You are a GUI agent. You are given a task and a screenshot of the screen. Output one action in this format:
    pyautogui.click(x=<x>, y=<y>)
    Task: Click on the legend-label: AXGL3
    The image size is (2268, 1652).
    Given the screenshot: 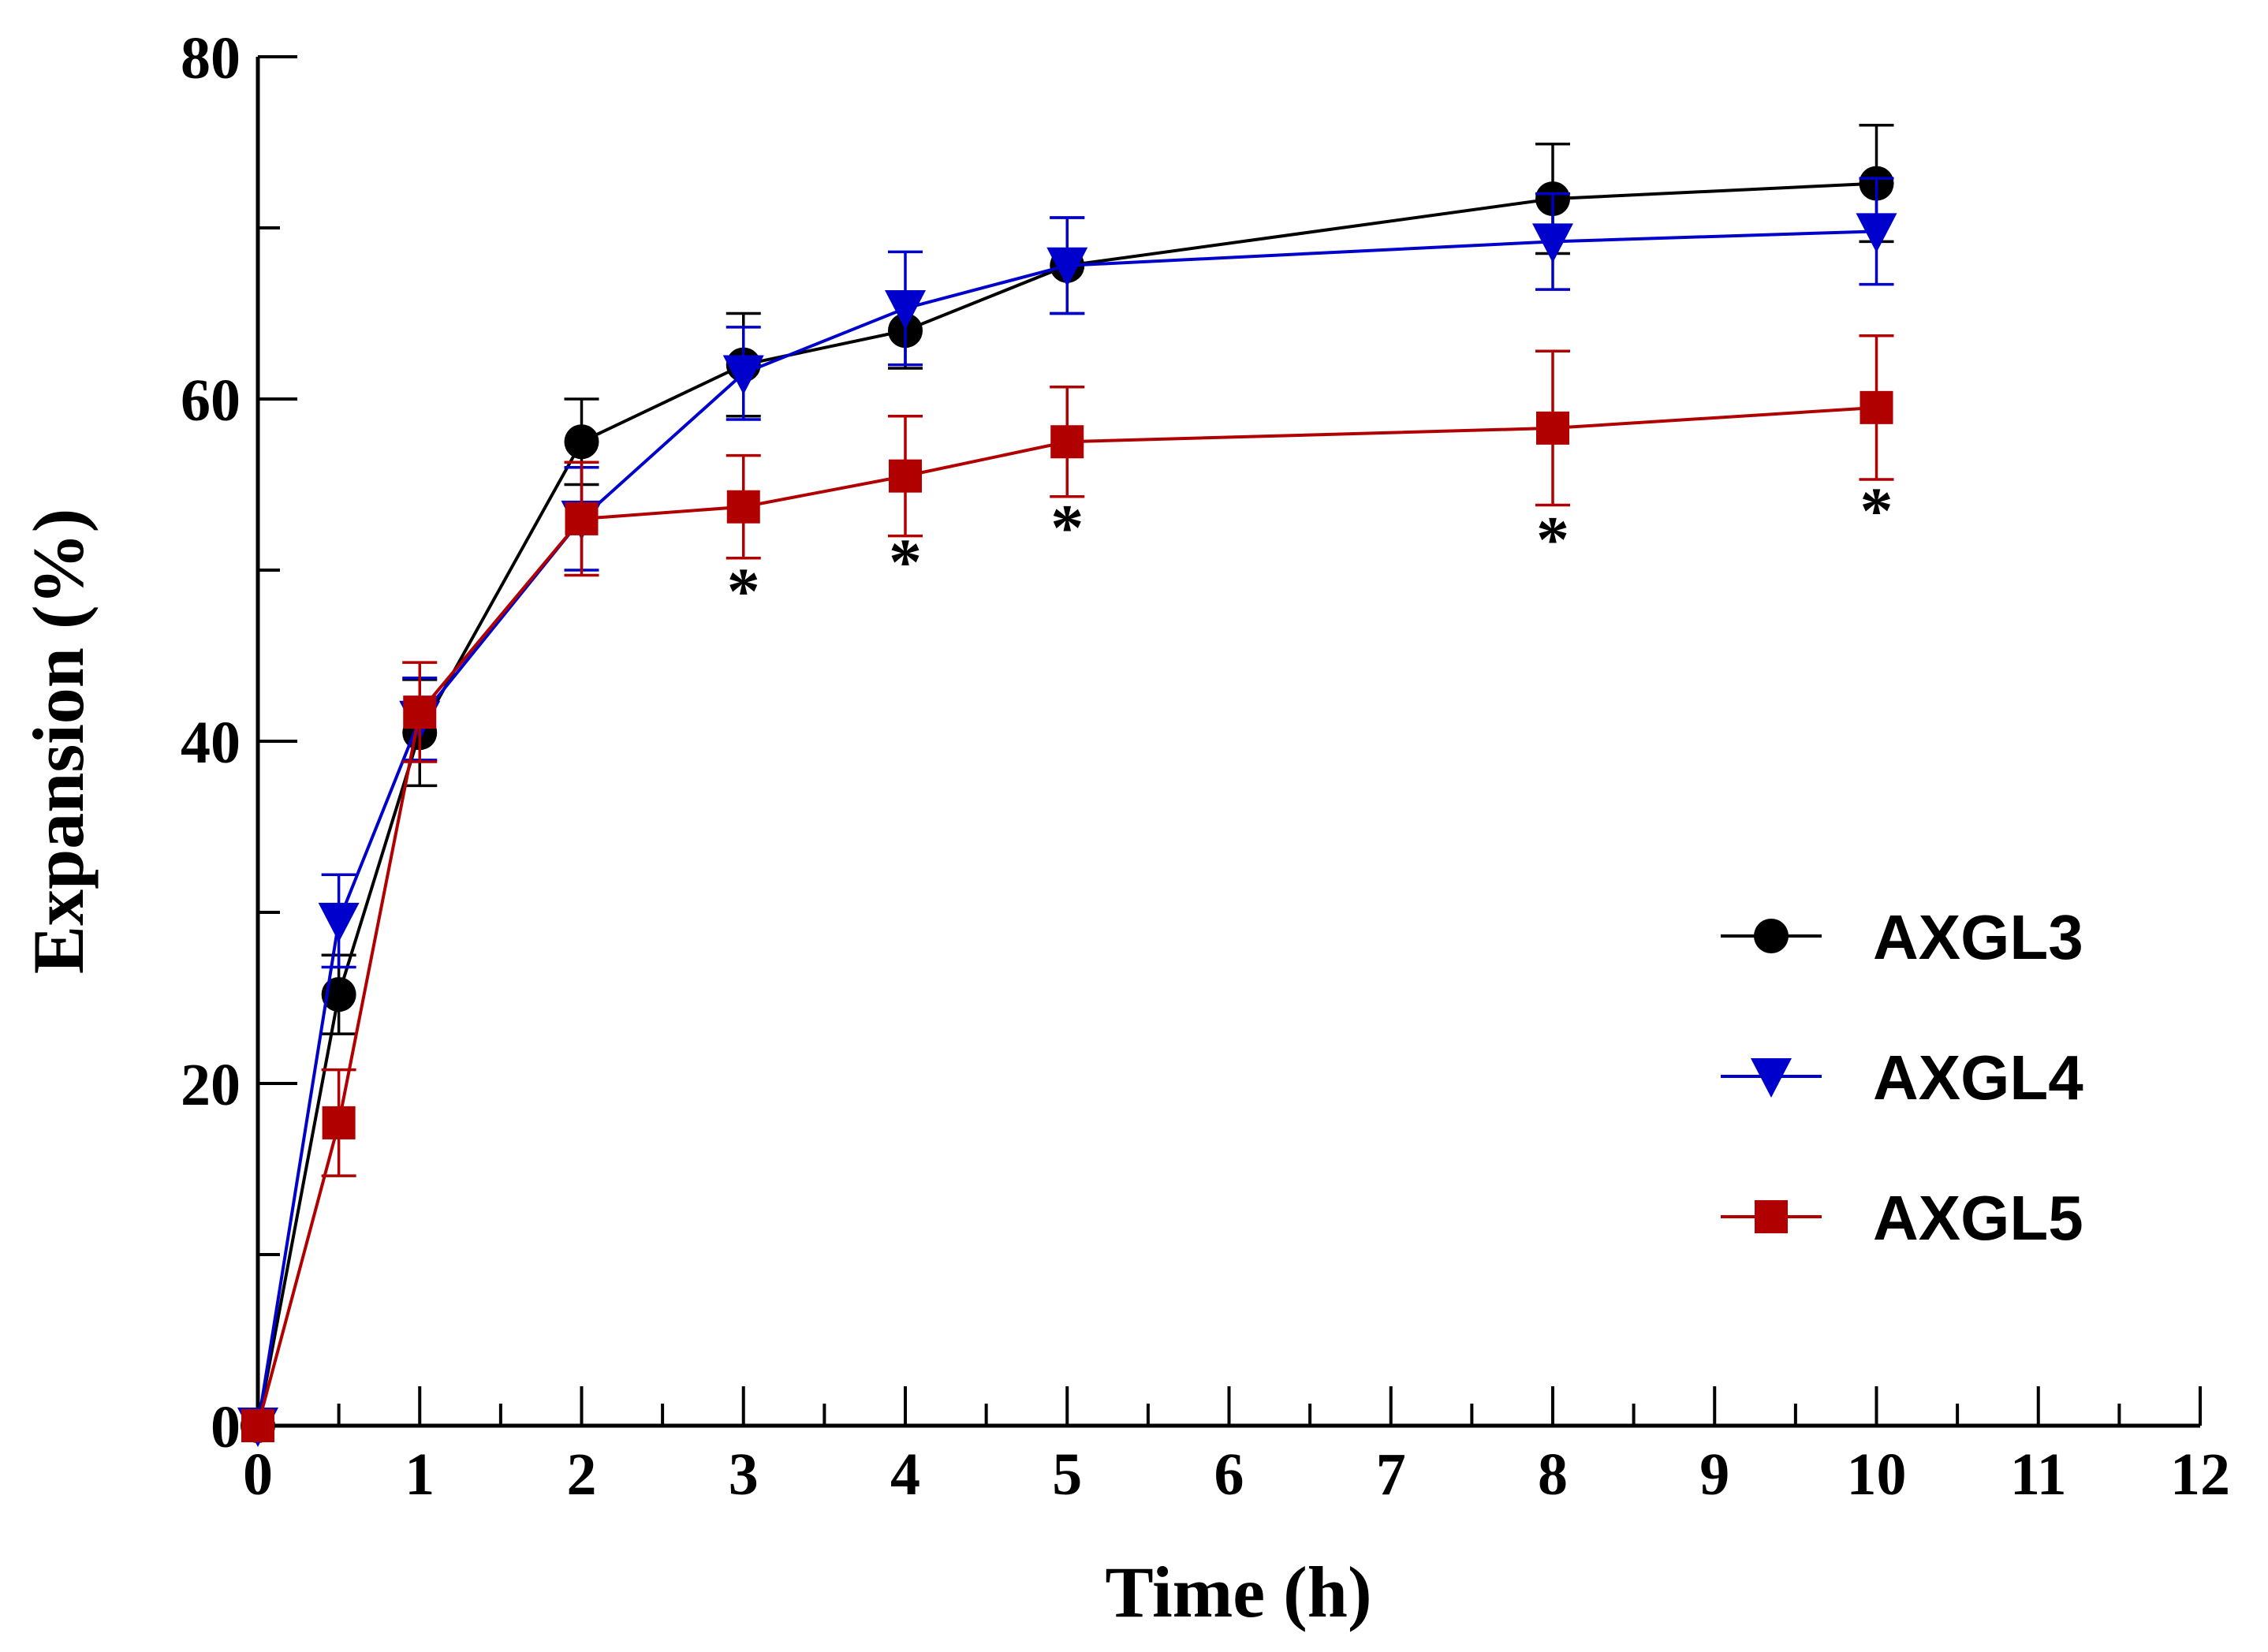 What is the action you would take?
    pyautogui.click(x=1978, y=937)
    